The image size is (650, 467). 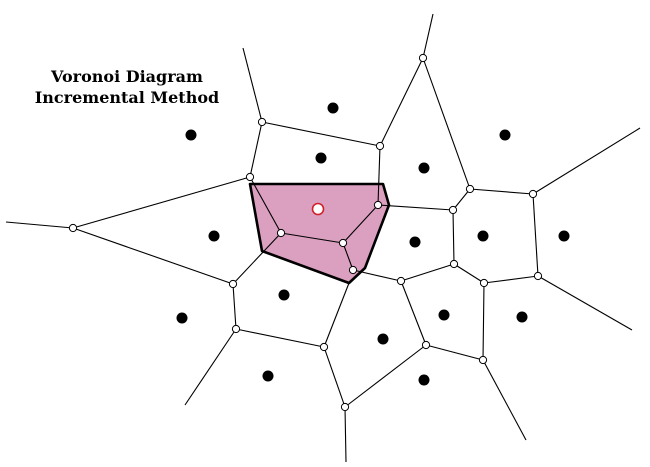 What do you see at coordinates (318, 209) in the screenshot?
I see `new-site-point` at bounding box center [318, 209].